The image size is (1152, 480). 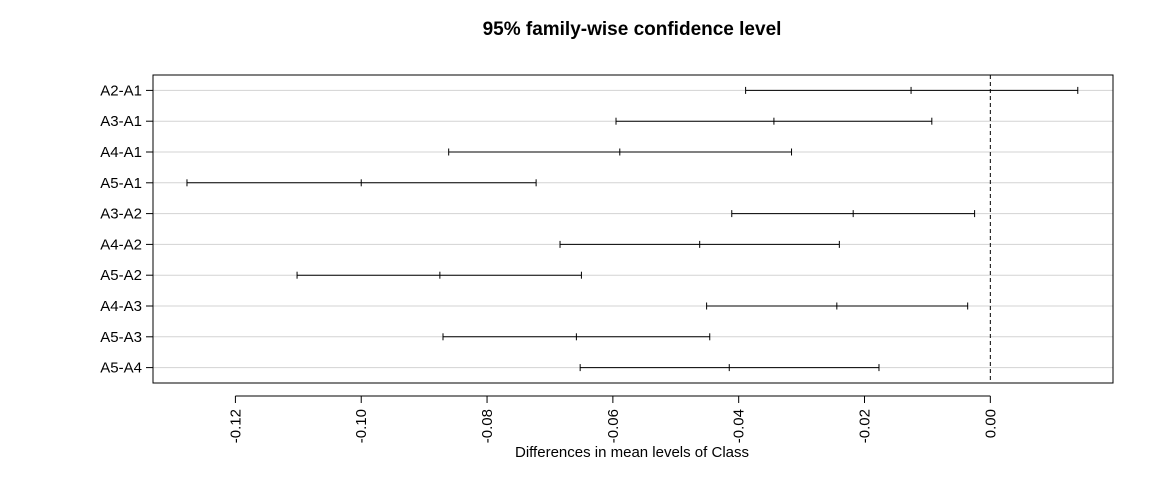 What do you see at coordinates (121, 337) in the screenshot?
I see `y-tick-label: A5-A3` at bounding box center [121, 337].